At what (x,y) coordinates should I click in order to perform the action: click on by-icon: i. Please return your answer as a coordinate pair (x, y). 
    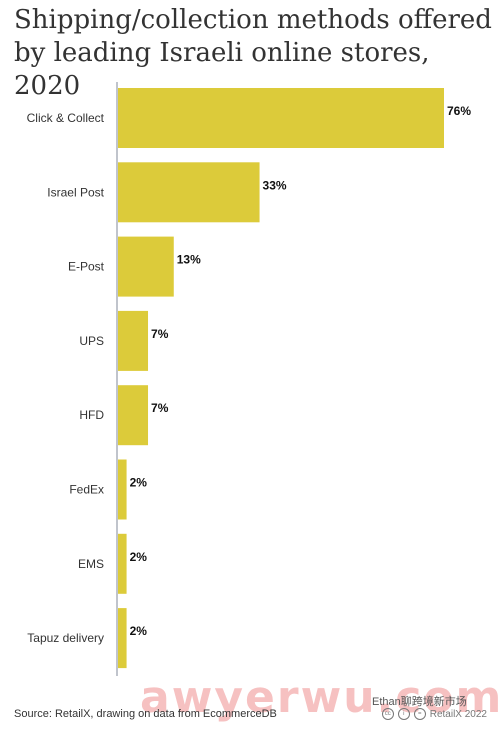
    Looking at the image, I should click on (403, 714).